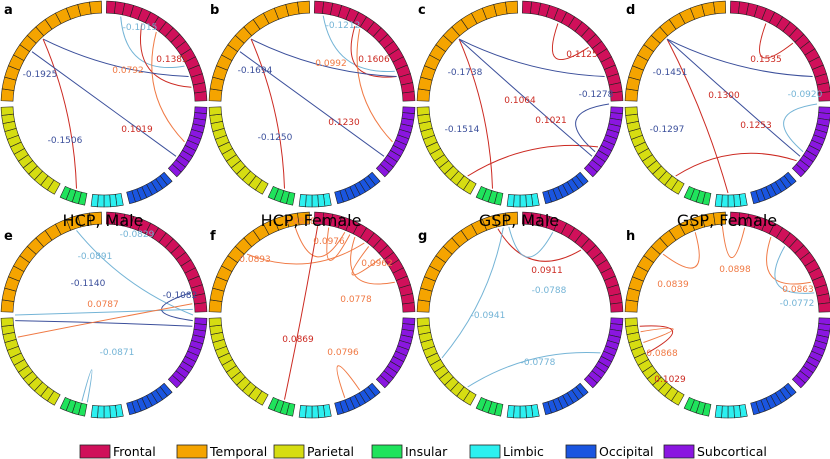  Describe the element at coordinates (356, 300) in the screenshot. I see `edge-weight-label: 0.0778` at that location.